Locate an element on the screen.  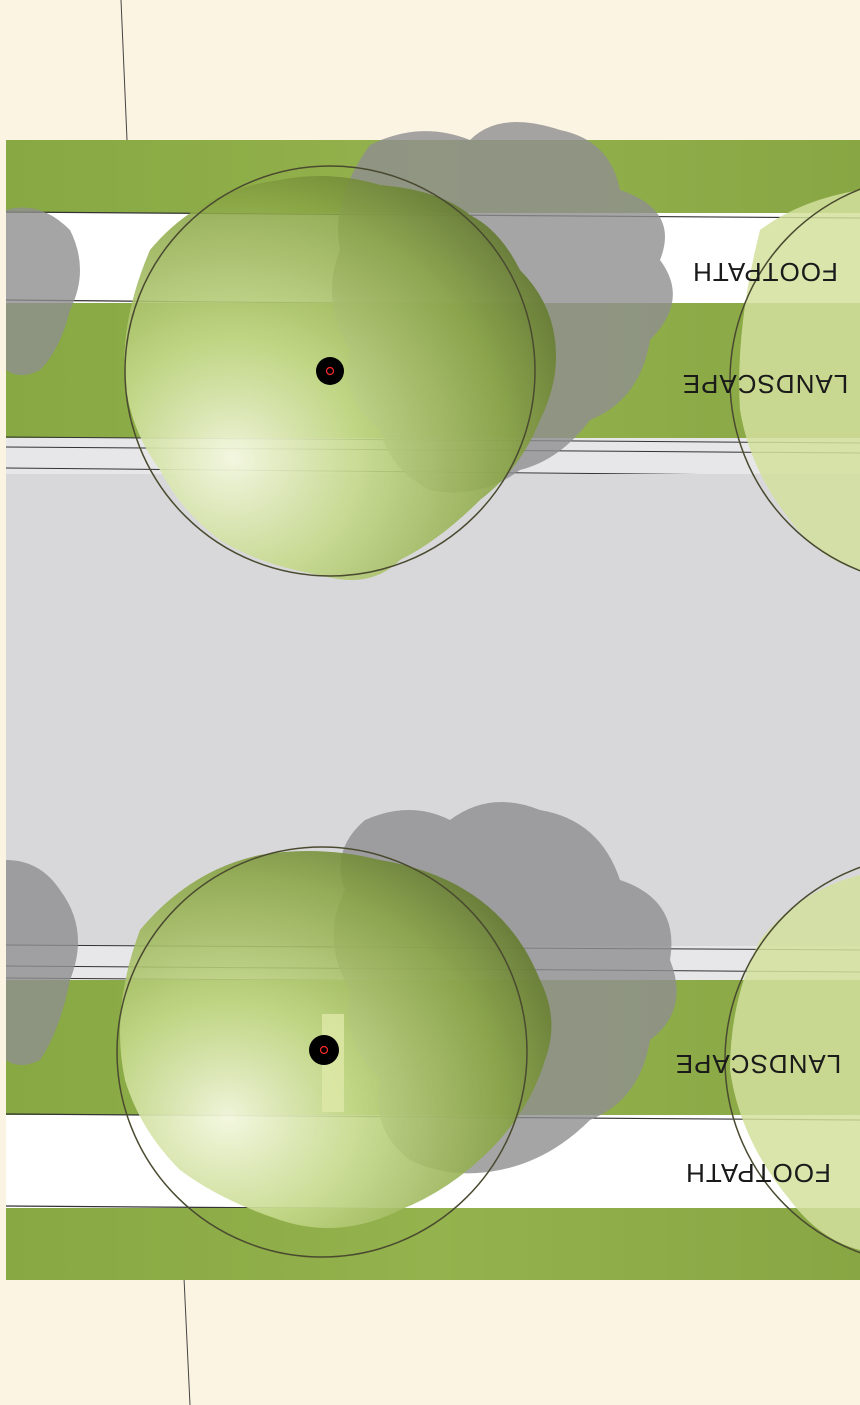
grass-verge-bottom is located at coordinates (433, 1244).